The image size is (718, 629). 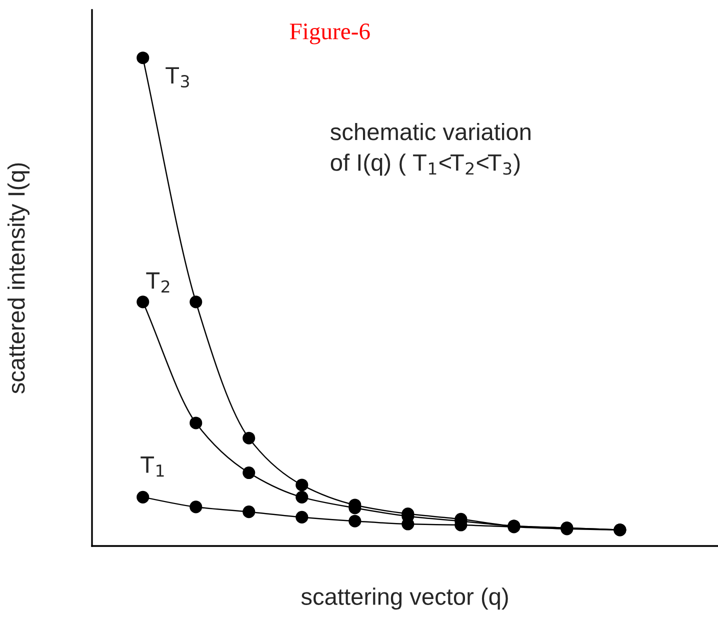 What do you see at coordinates (152, 466) in the screenshot?
I see `series-label: T$_{1}$` at bounding box center [152, 466].